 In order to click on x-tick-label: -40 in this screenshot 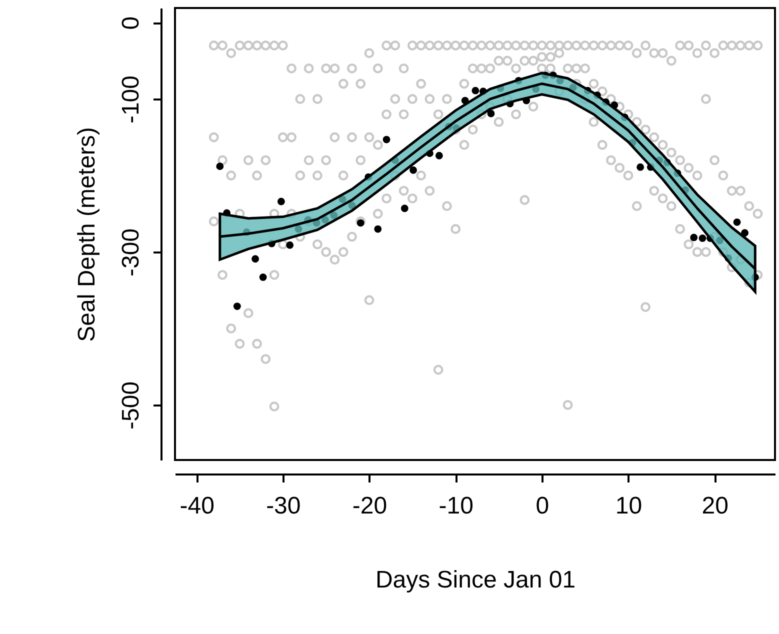, I will do `click(197, 506)`.